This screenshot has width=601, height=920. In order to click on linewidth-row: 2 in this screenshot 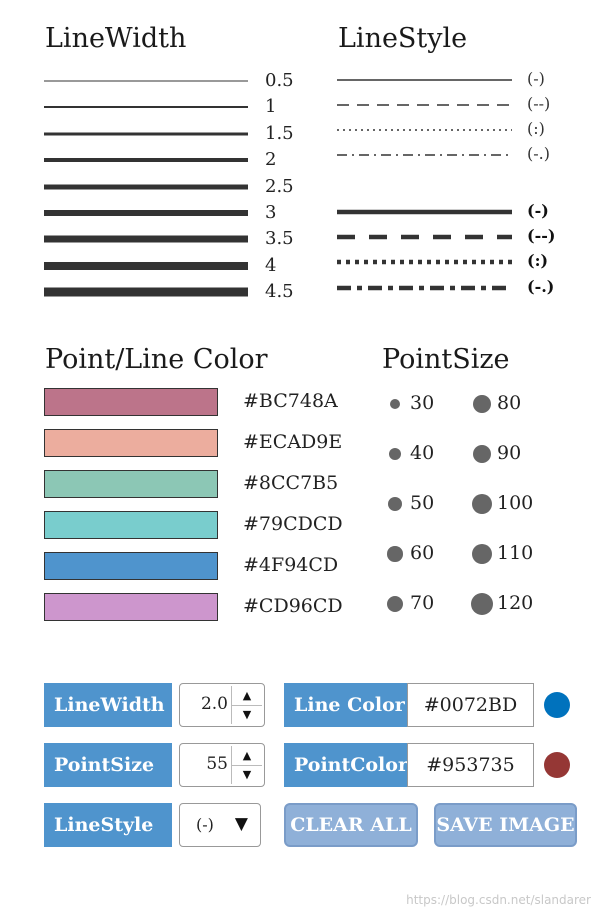, I will do `click(179, 160)`.